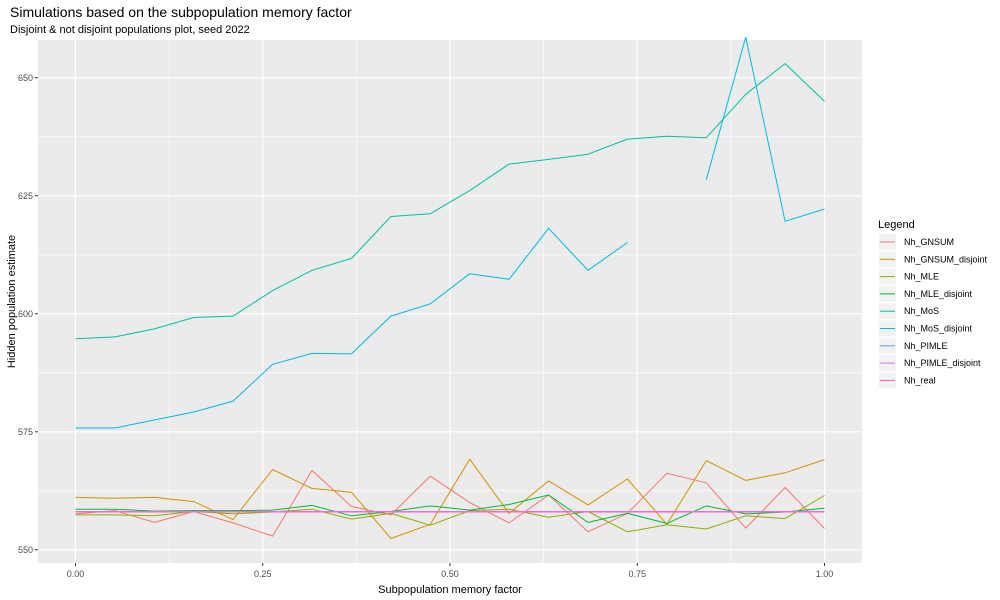  Describe the element at coordinates (25, 432) in the screenshot. I see `y-tick-label: 575` at that location.